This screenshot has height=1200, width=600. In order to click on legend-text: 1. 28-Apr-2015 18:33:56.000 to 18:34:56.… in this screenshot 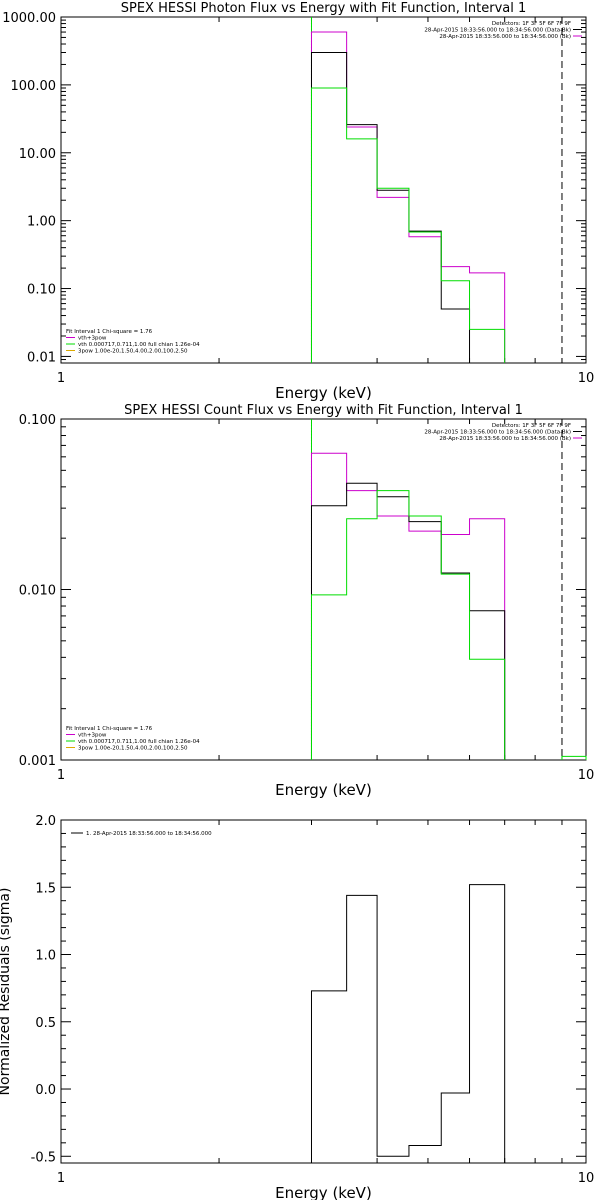, I will do `click(149, 834)`.